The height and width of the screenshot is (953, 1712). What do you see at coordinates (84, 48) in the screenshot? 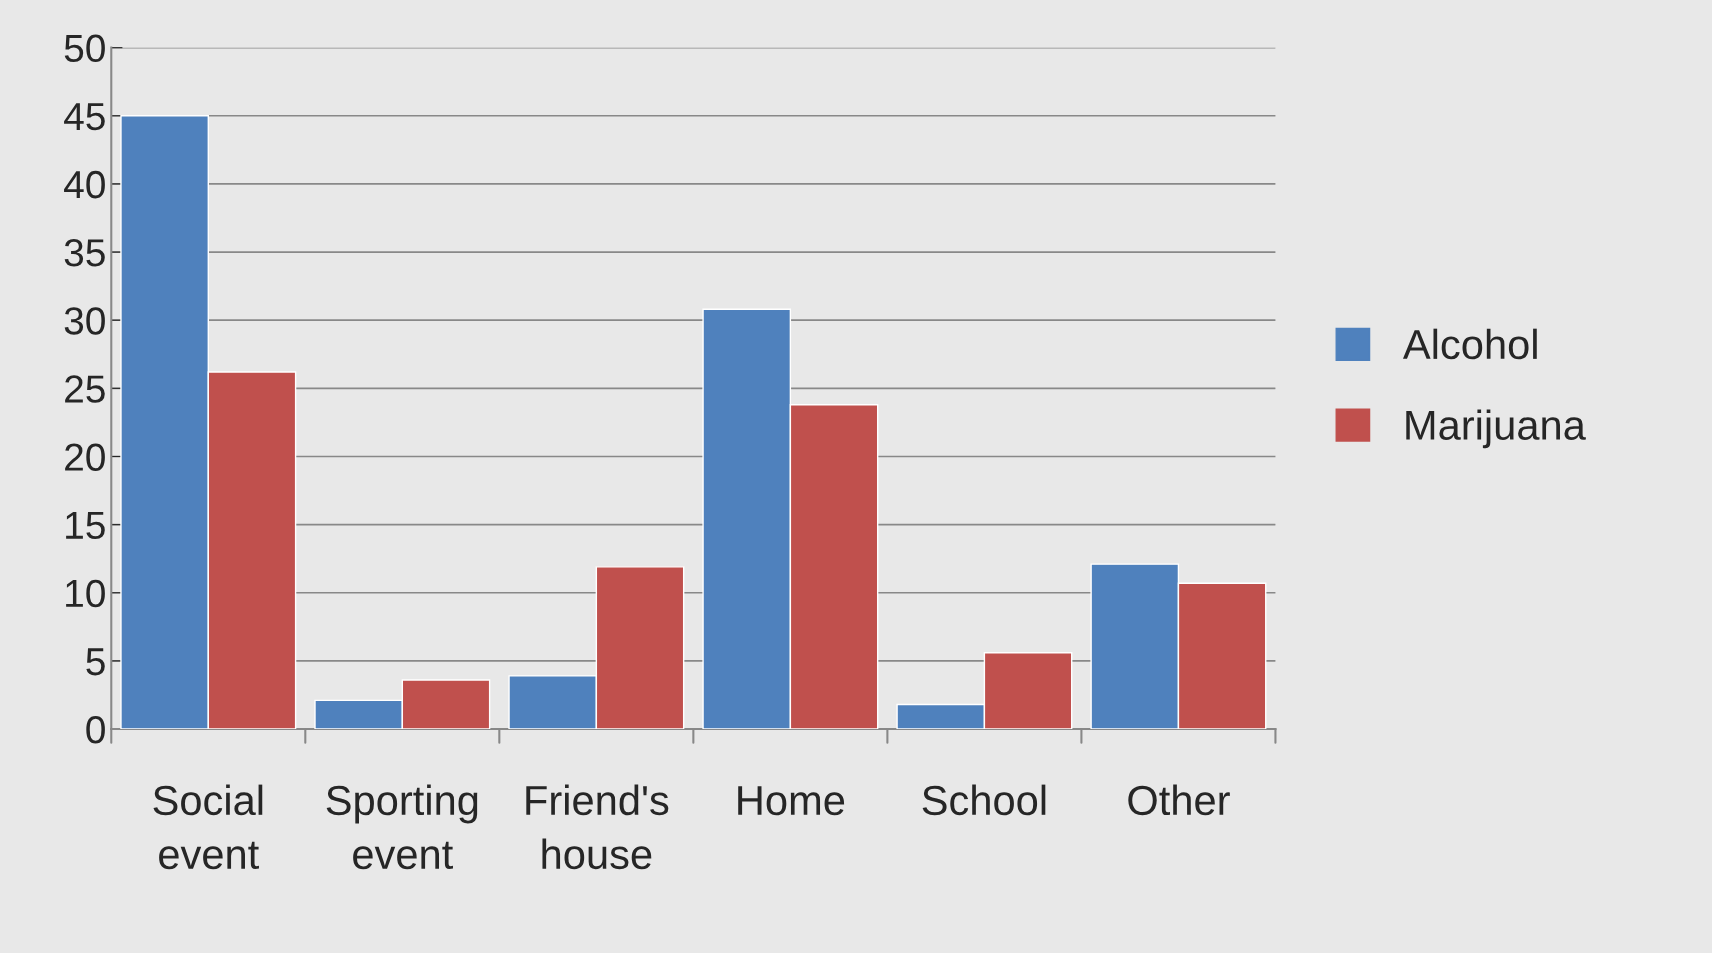
I see `y-tick-label: 50` at bounding box center [84, 48].